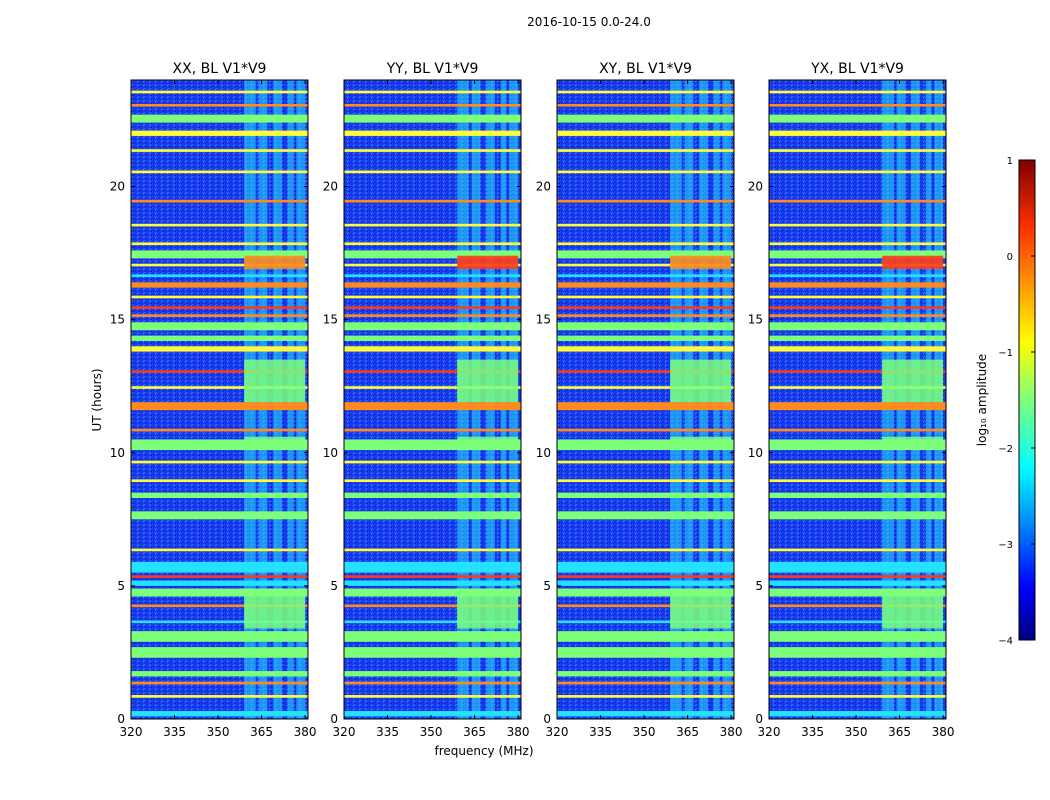 The image size is (1050, 800). I want to click on colorbar-tick-label: −4, so click(1005, 641).